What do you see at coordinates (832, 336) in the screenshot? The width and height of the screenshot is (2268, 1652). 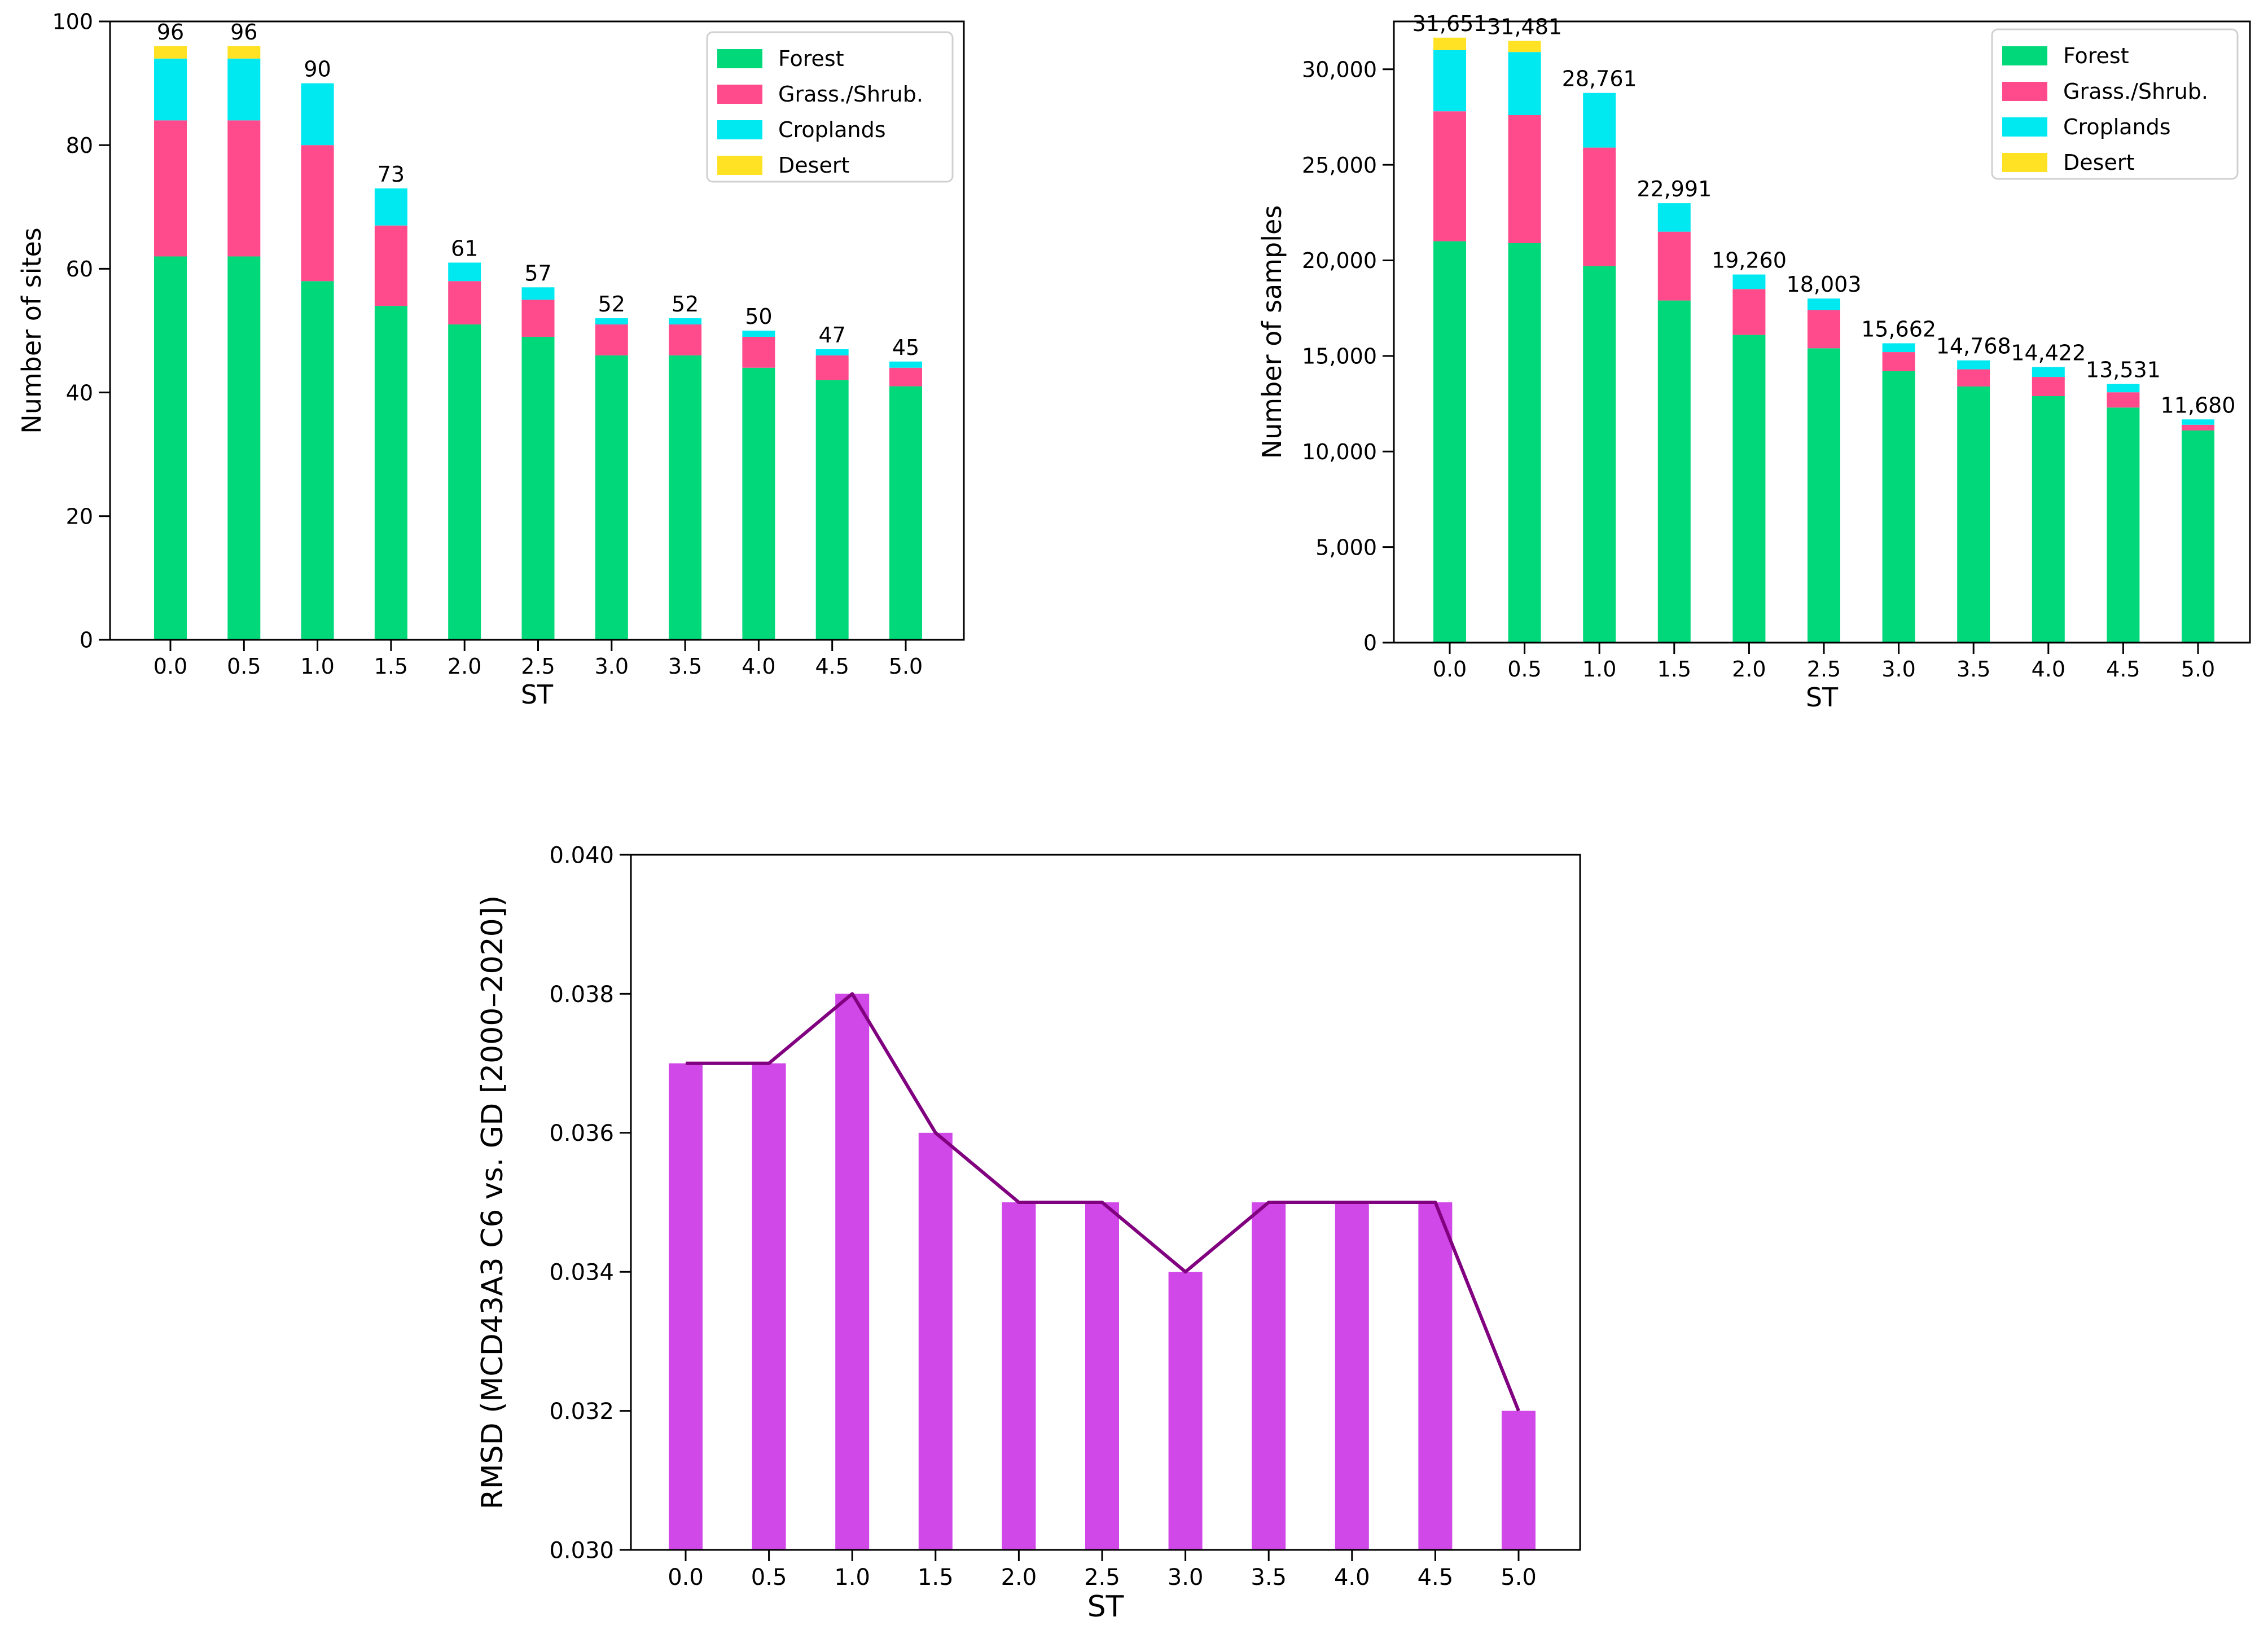 I see `total-label: 47` at bounding box center [832, 336].